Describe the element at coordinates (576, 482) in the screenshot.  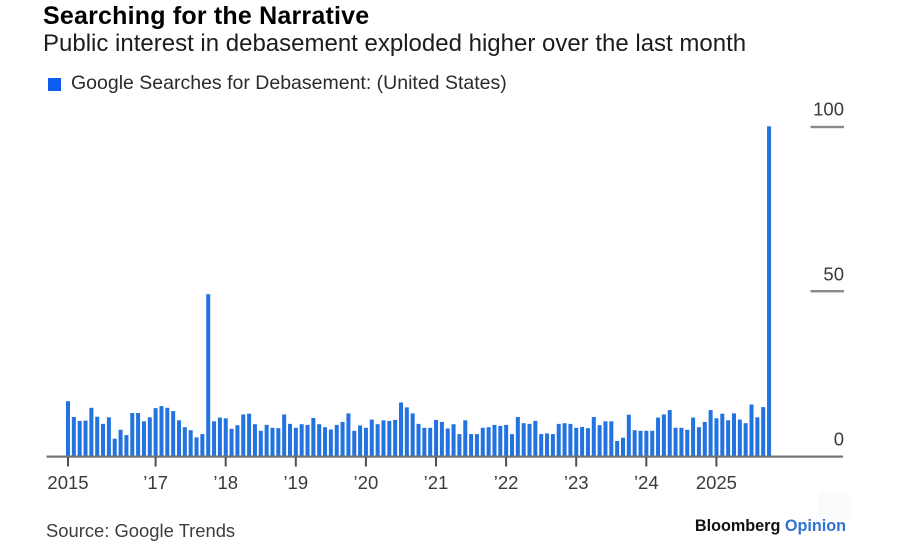
I see `svg-text: ’23` at that location.